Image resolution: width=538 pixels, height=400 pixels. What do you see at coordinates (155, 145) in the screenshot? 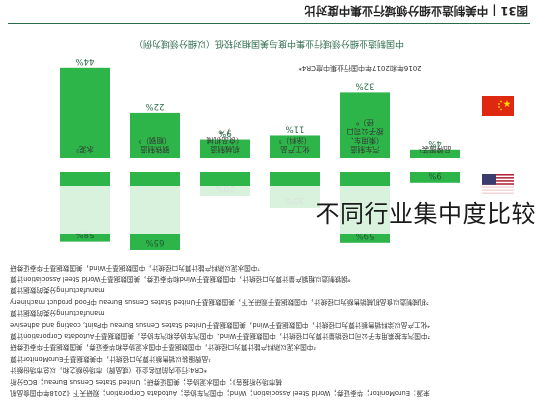
I see `category-label: 钢铁制造（粗钢）³` at bounding box center [155, 145].